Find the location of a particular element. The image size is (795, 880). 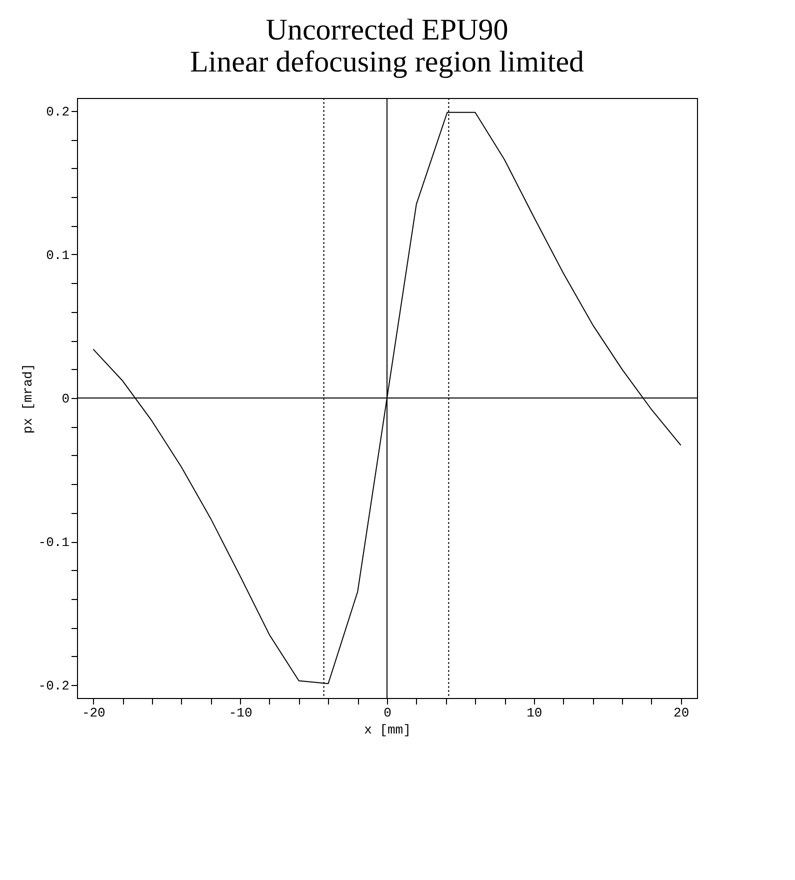

y-tick-label: -0.2 is located at coordinates (54, 686).